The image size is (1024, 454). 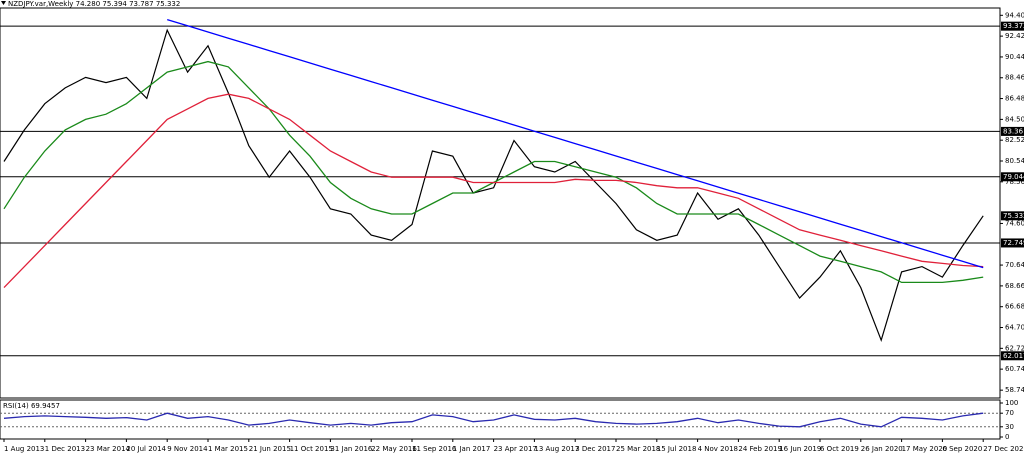 What do you see at coordinates (1014, 390) in the screenshot?
I see `y-tick-label: 58.745` at bounding box center [1014, 390].